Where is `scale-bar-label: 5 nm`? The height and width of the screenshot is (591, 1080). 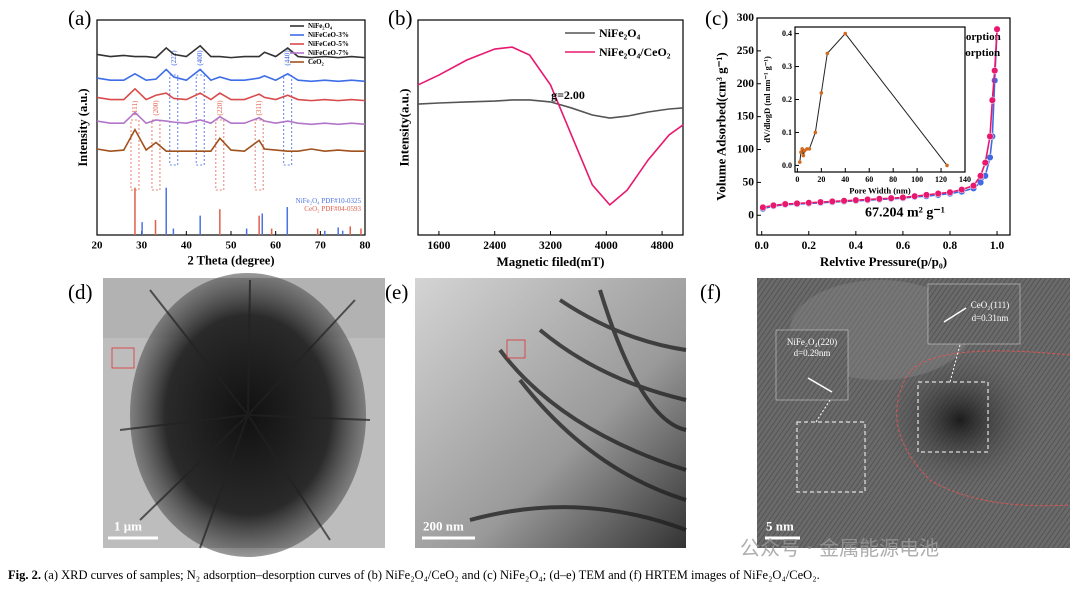
scale-bar-label: 5 nm is located at coordinates (780, 526).